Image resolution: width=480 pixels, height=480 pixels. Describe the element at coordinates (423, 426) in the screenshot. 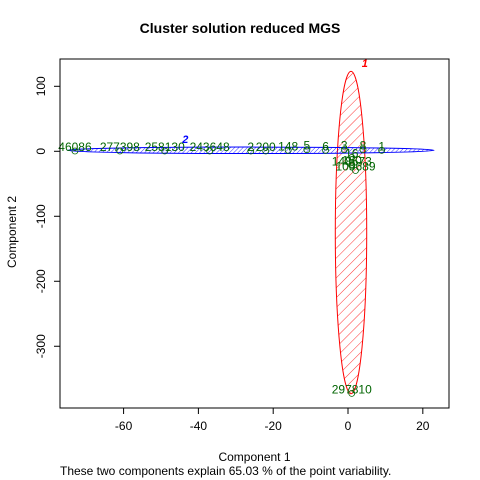

I see `x-tick-label: 20` at that location.